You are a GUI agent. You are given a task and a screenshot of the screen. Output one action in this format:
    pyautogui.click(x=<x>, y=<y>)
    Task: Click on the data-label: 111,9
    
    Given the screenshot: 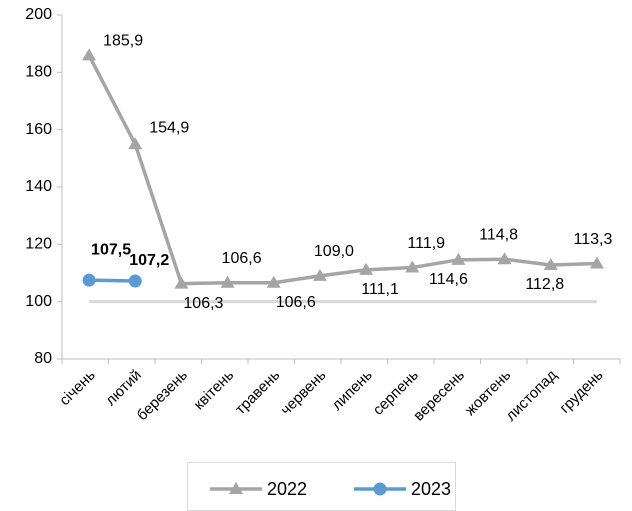 What is the action you would take?
    pyautogui.click(x=426, y=243)
    